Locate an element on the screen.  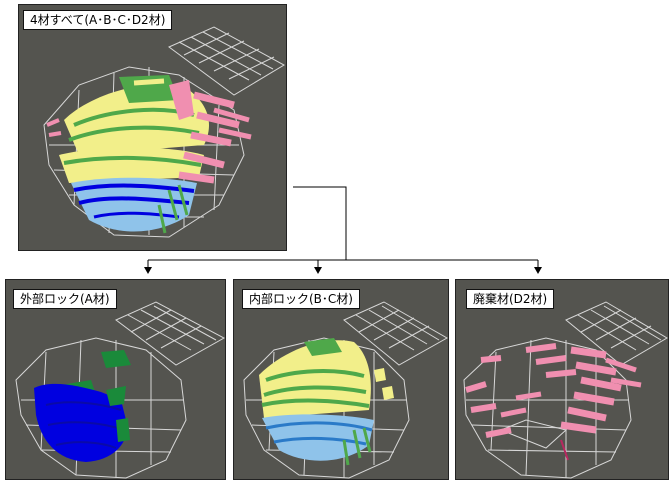
panel-label-waste: 廃棄材(D2材) is located at coordinates (510, 299).